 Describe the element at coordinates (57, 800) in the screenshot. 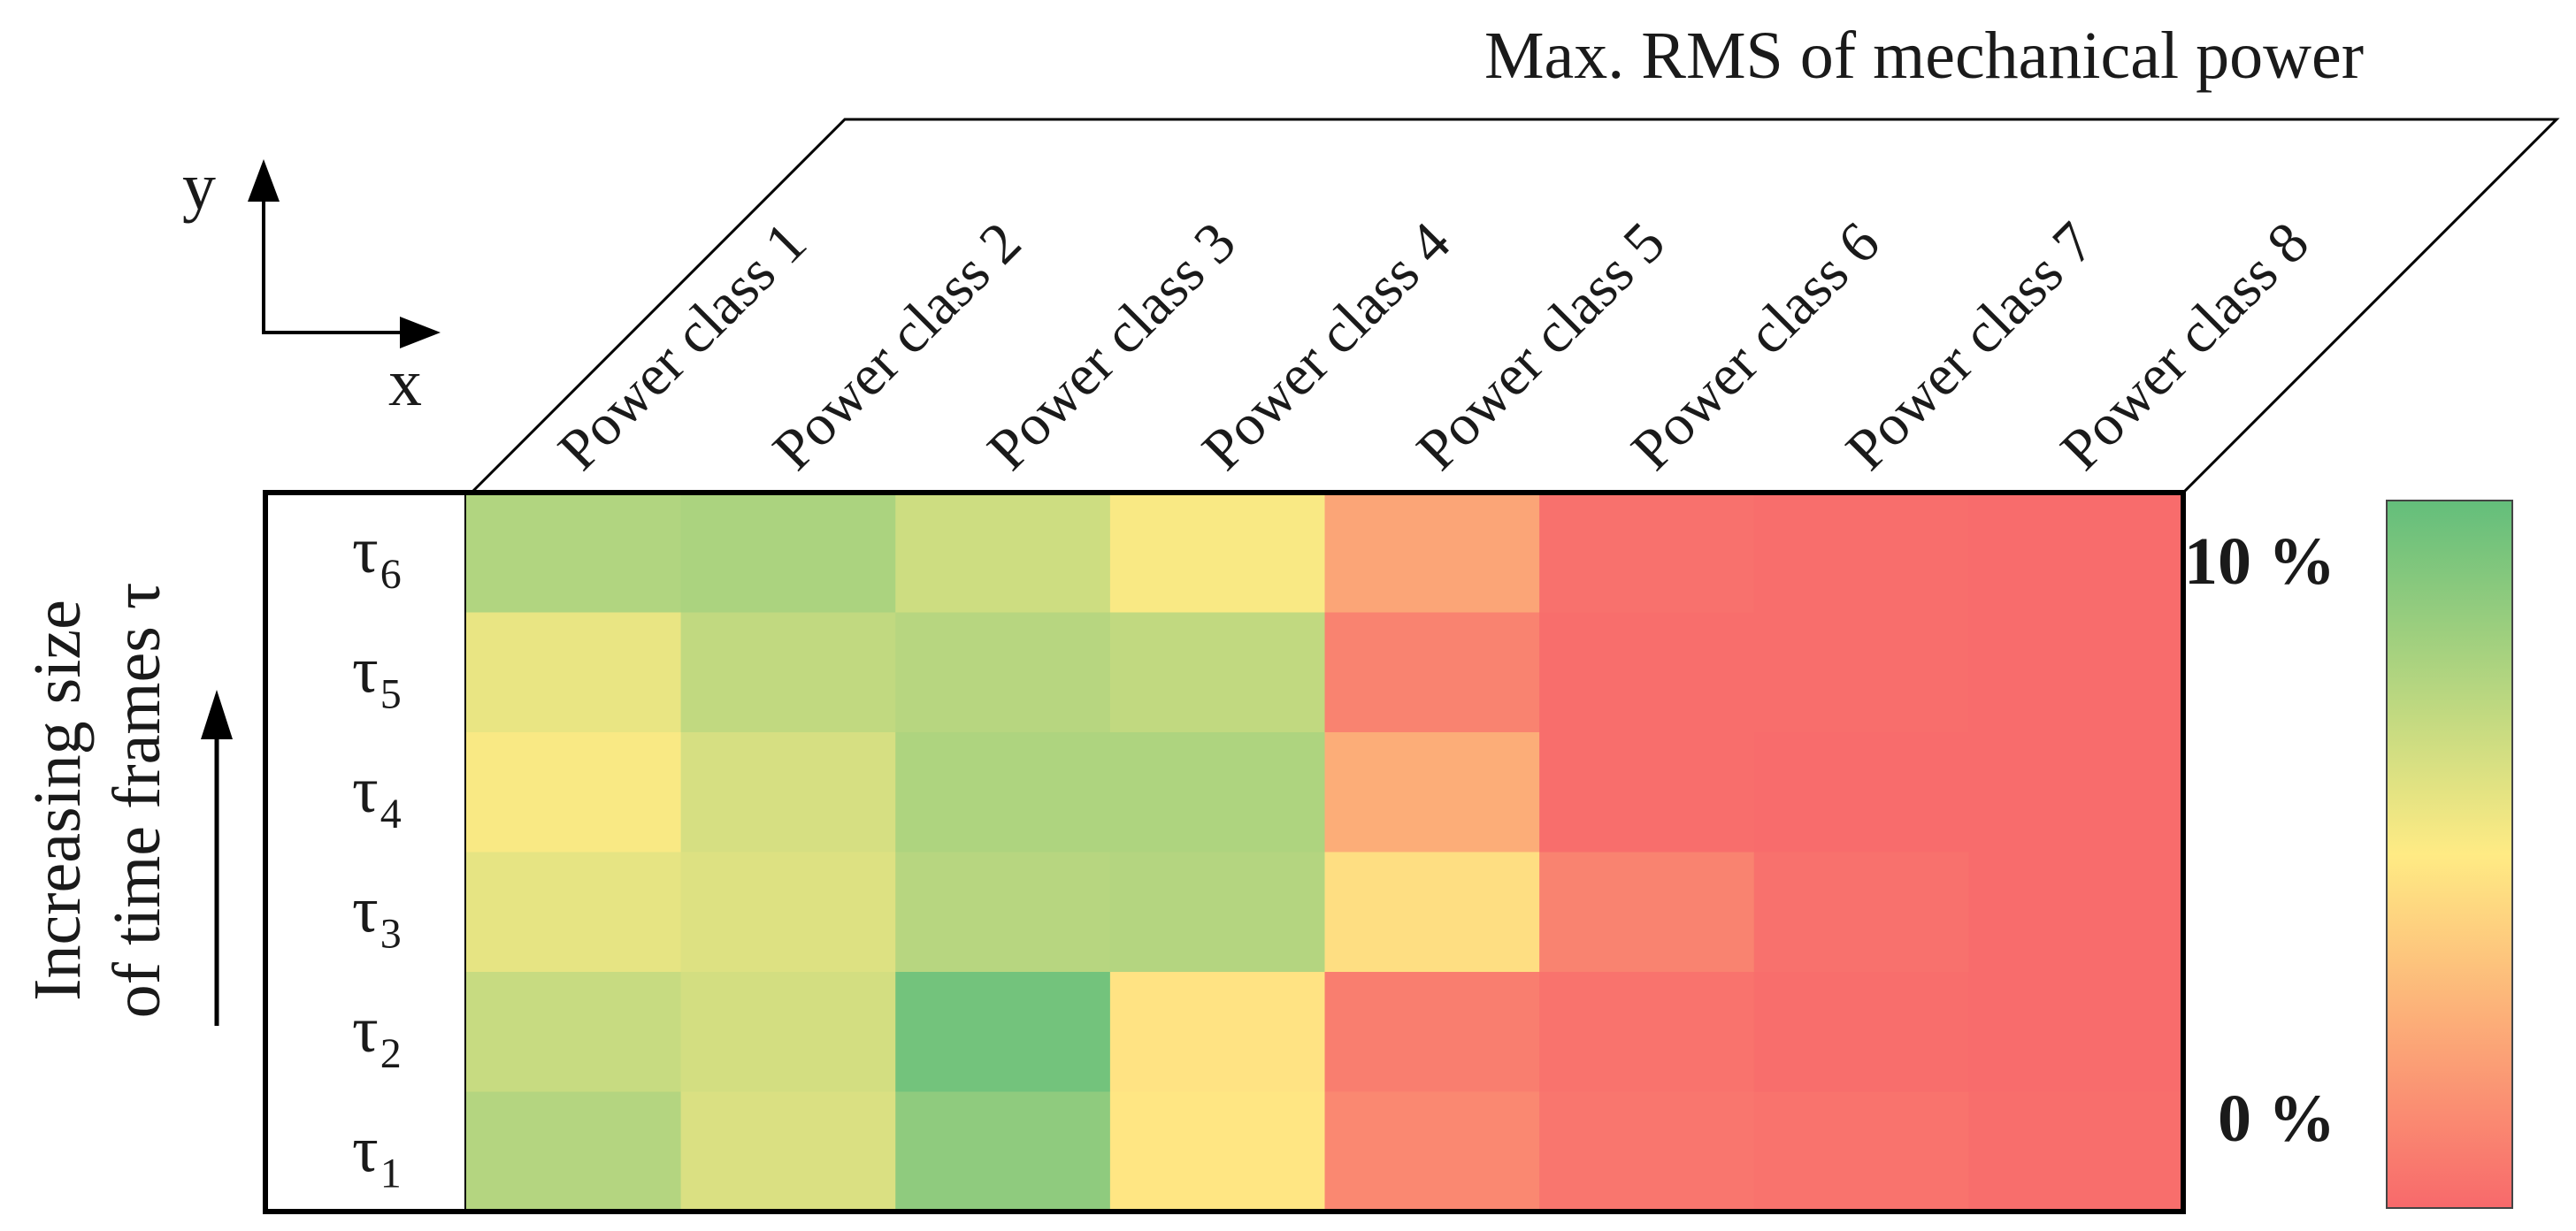

I see `row-axis-label-line1: Increasing size` at that location.